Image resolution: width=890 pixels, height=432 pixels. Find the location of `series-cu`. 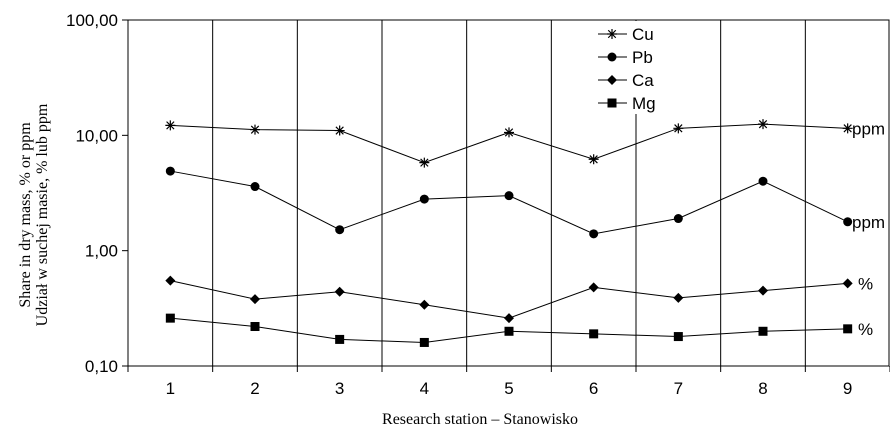

series-cu is located at coordinates (509, 143).